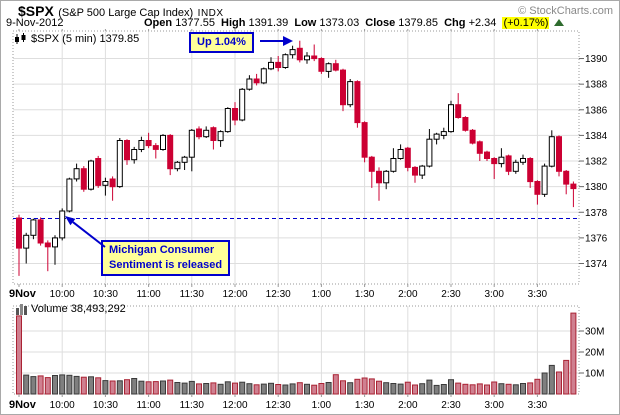  What do you see at coordinates (85, 39) in the screenshot?
I see `price-legend-text: $SPX (5 min) 1379.85` at bounding box center [85, 39].